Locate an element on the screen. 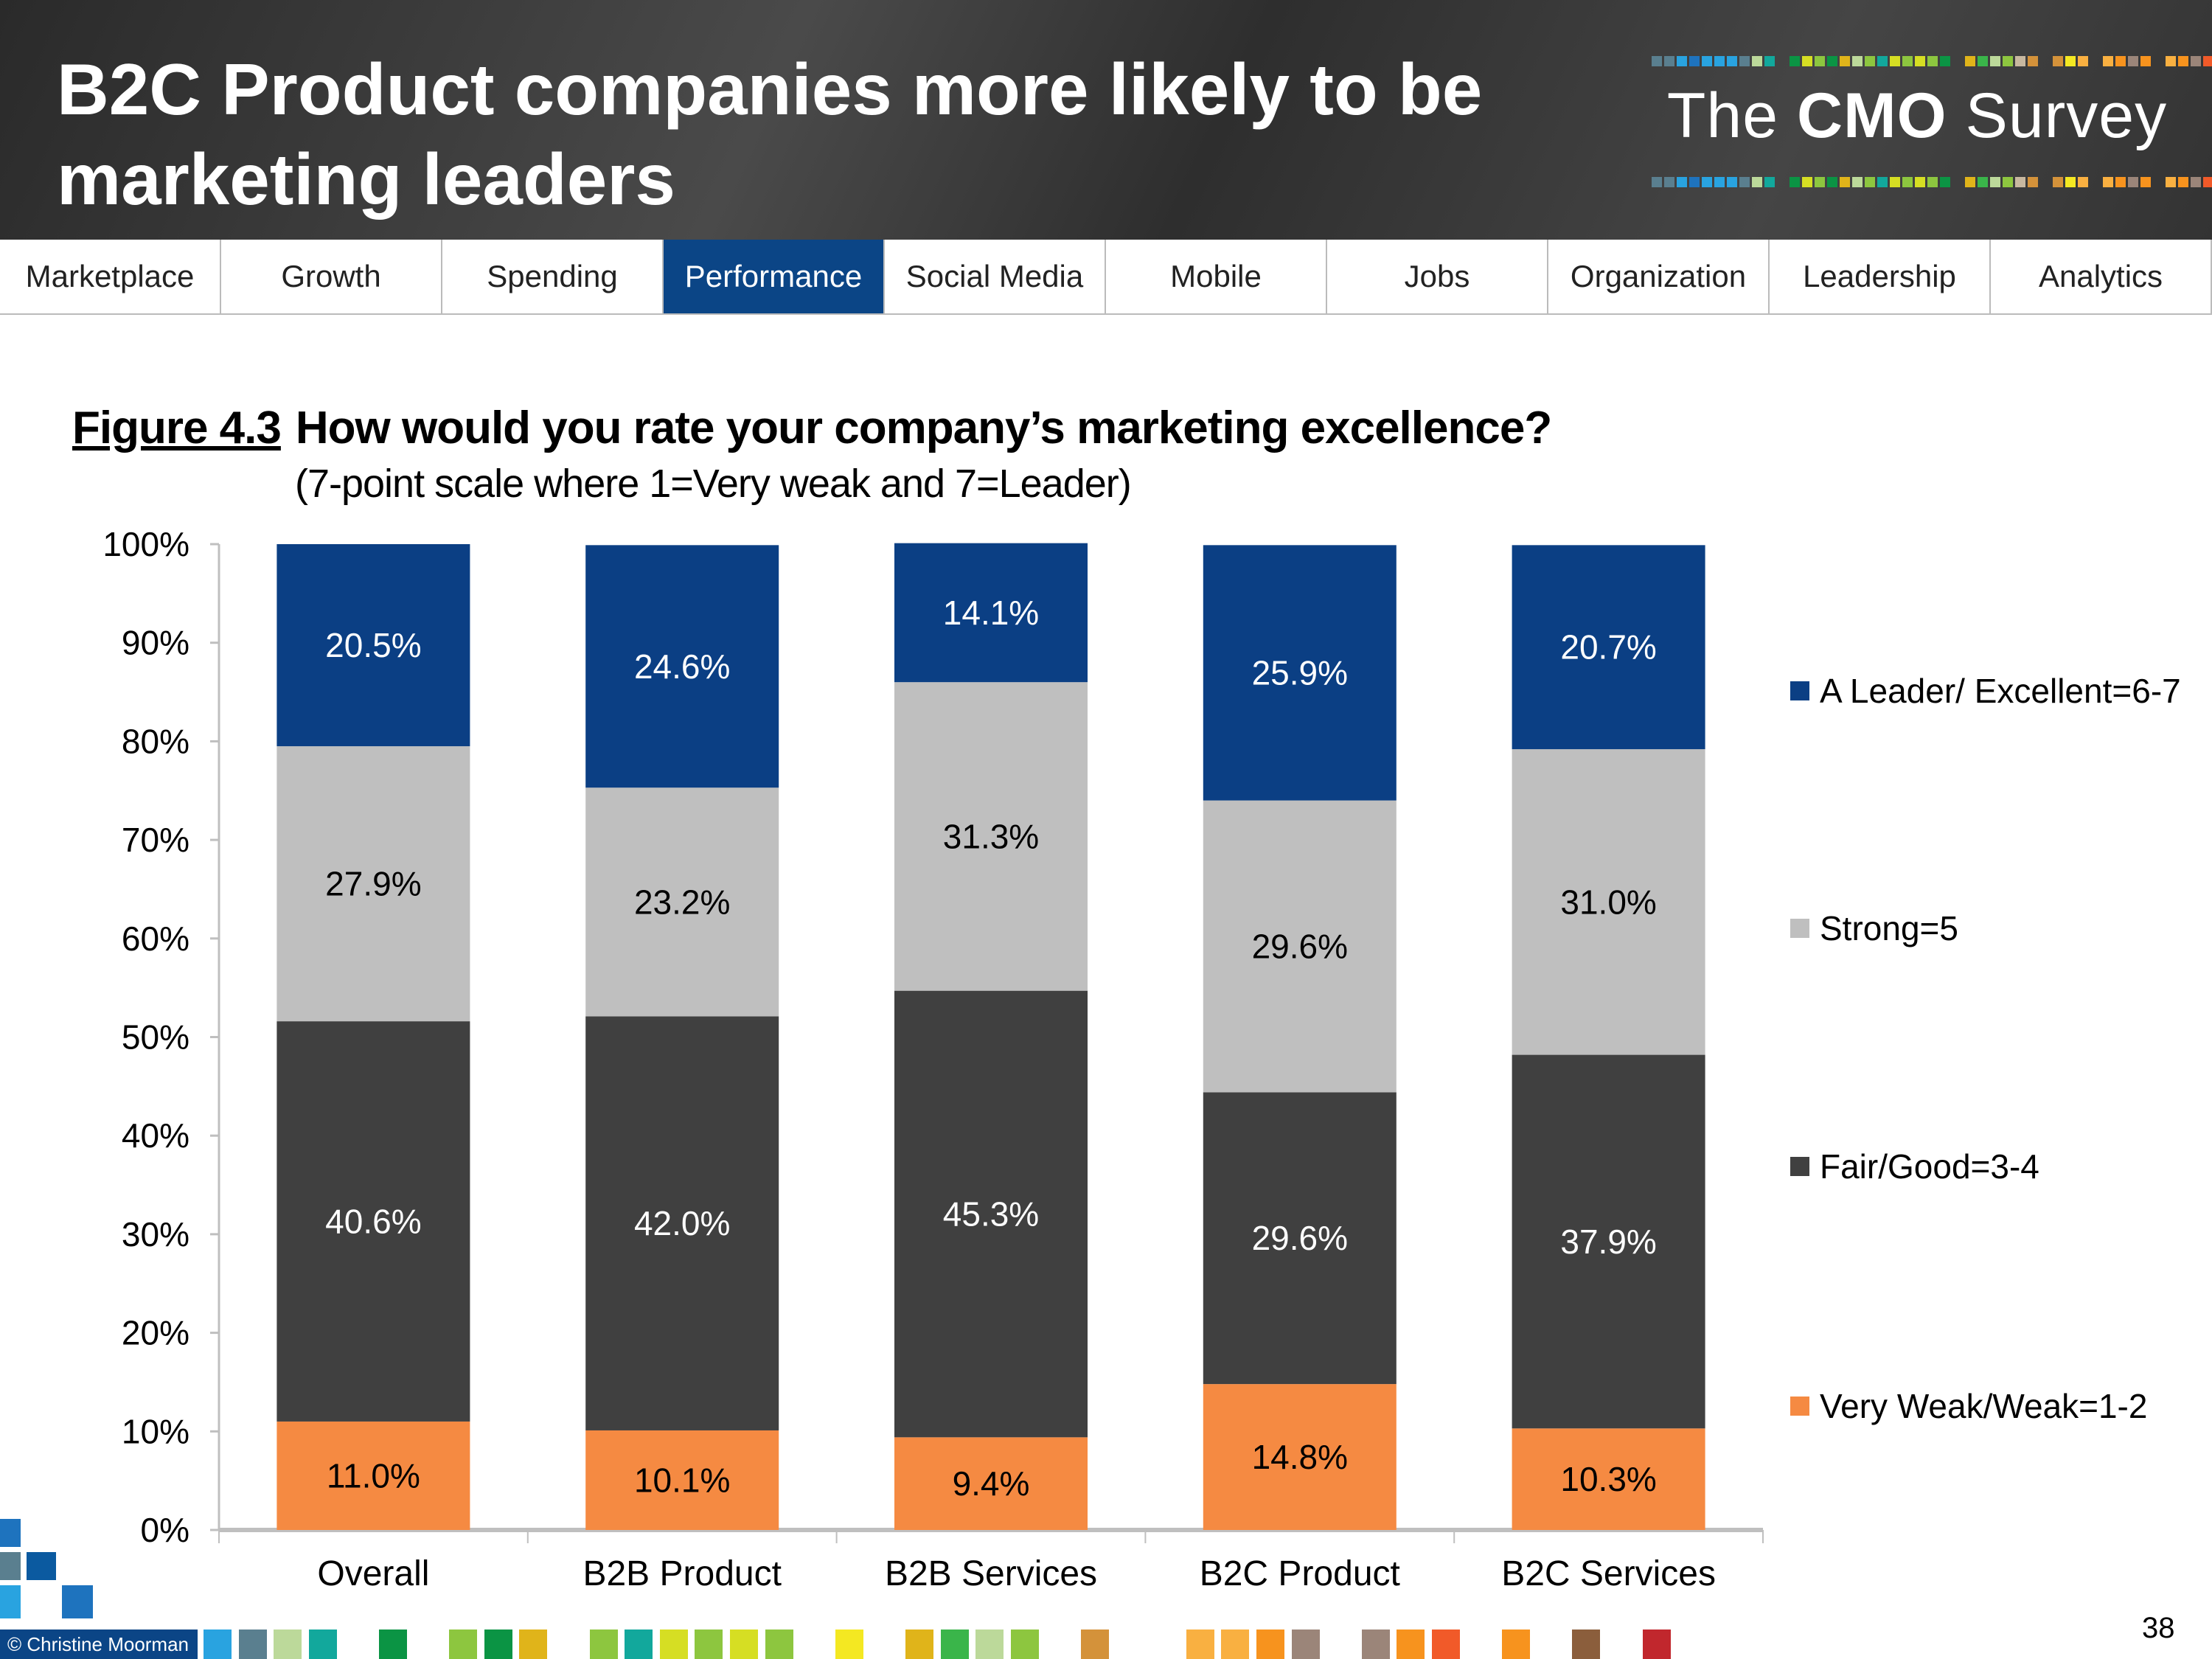 The height and width of the screenshot is (1659, 2212). y-tick-label: 70% is located at coordinates (155, 840).